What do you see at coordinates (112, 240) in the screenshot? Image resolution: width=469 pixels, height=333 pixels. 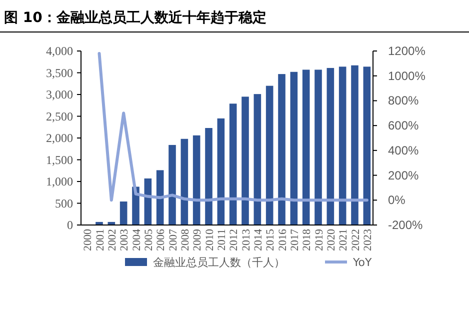 I see `x-tick-label: 2002` at bounding box center [112, 240].